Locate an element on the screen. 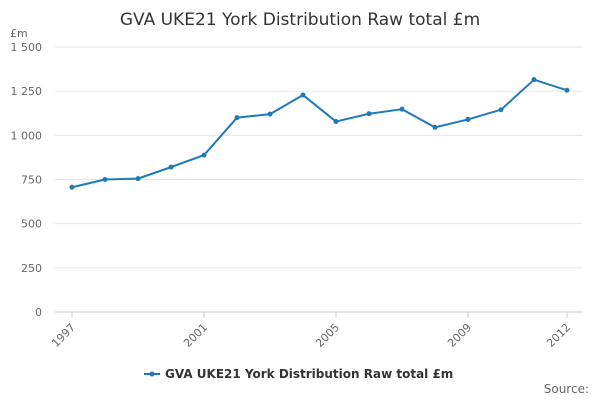 The image size is (600, 400). y-tick-label: 250 is located at coordinates (31, 268).